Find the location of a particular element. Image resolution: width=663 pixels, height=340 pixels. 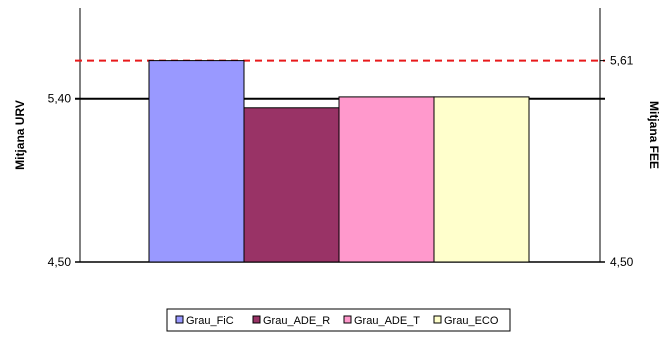

bar-grau-ade-t is located at coordinates (386, 179).